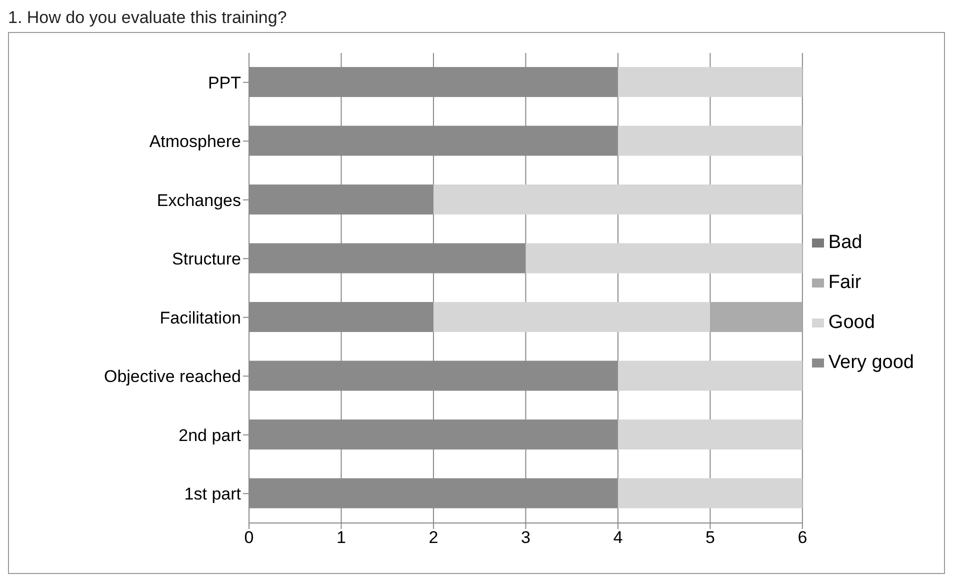  What do you see at coordinates (341, 538) in the screenshot?
I see `x-tick-label: 1` at bounding box center [341, 538].